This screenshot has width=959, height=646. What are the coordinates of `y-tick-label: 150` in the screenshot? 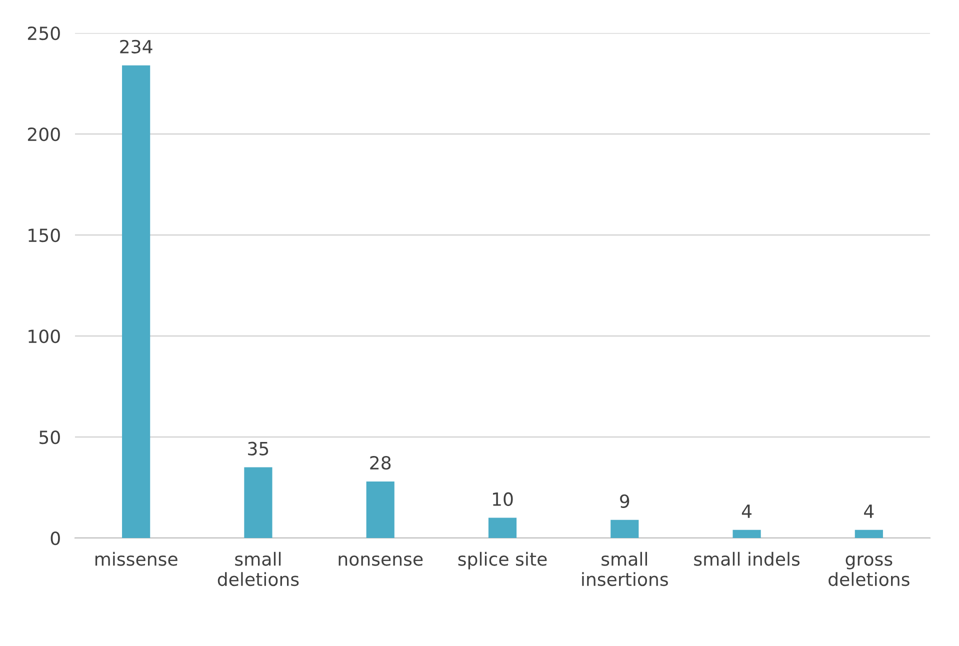 It's located at (44, 235).